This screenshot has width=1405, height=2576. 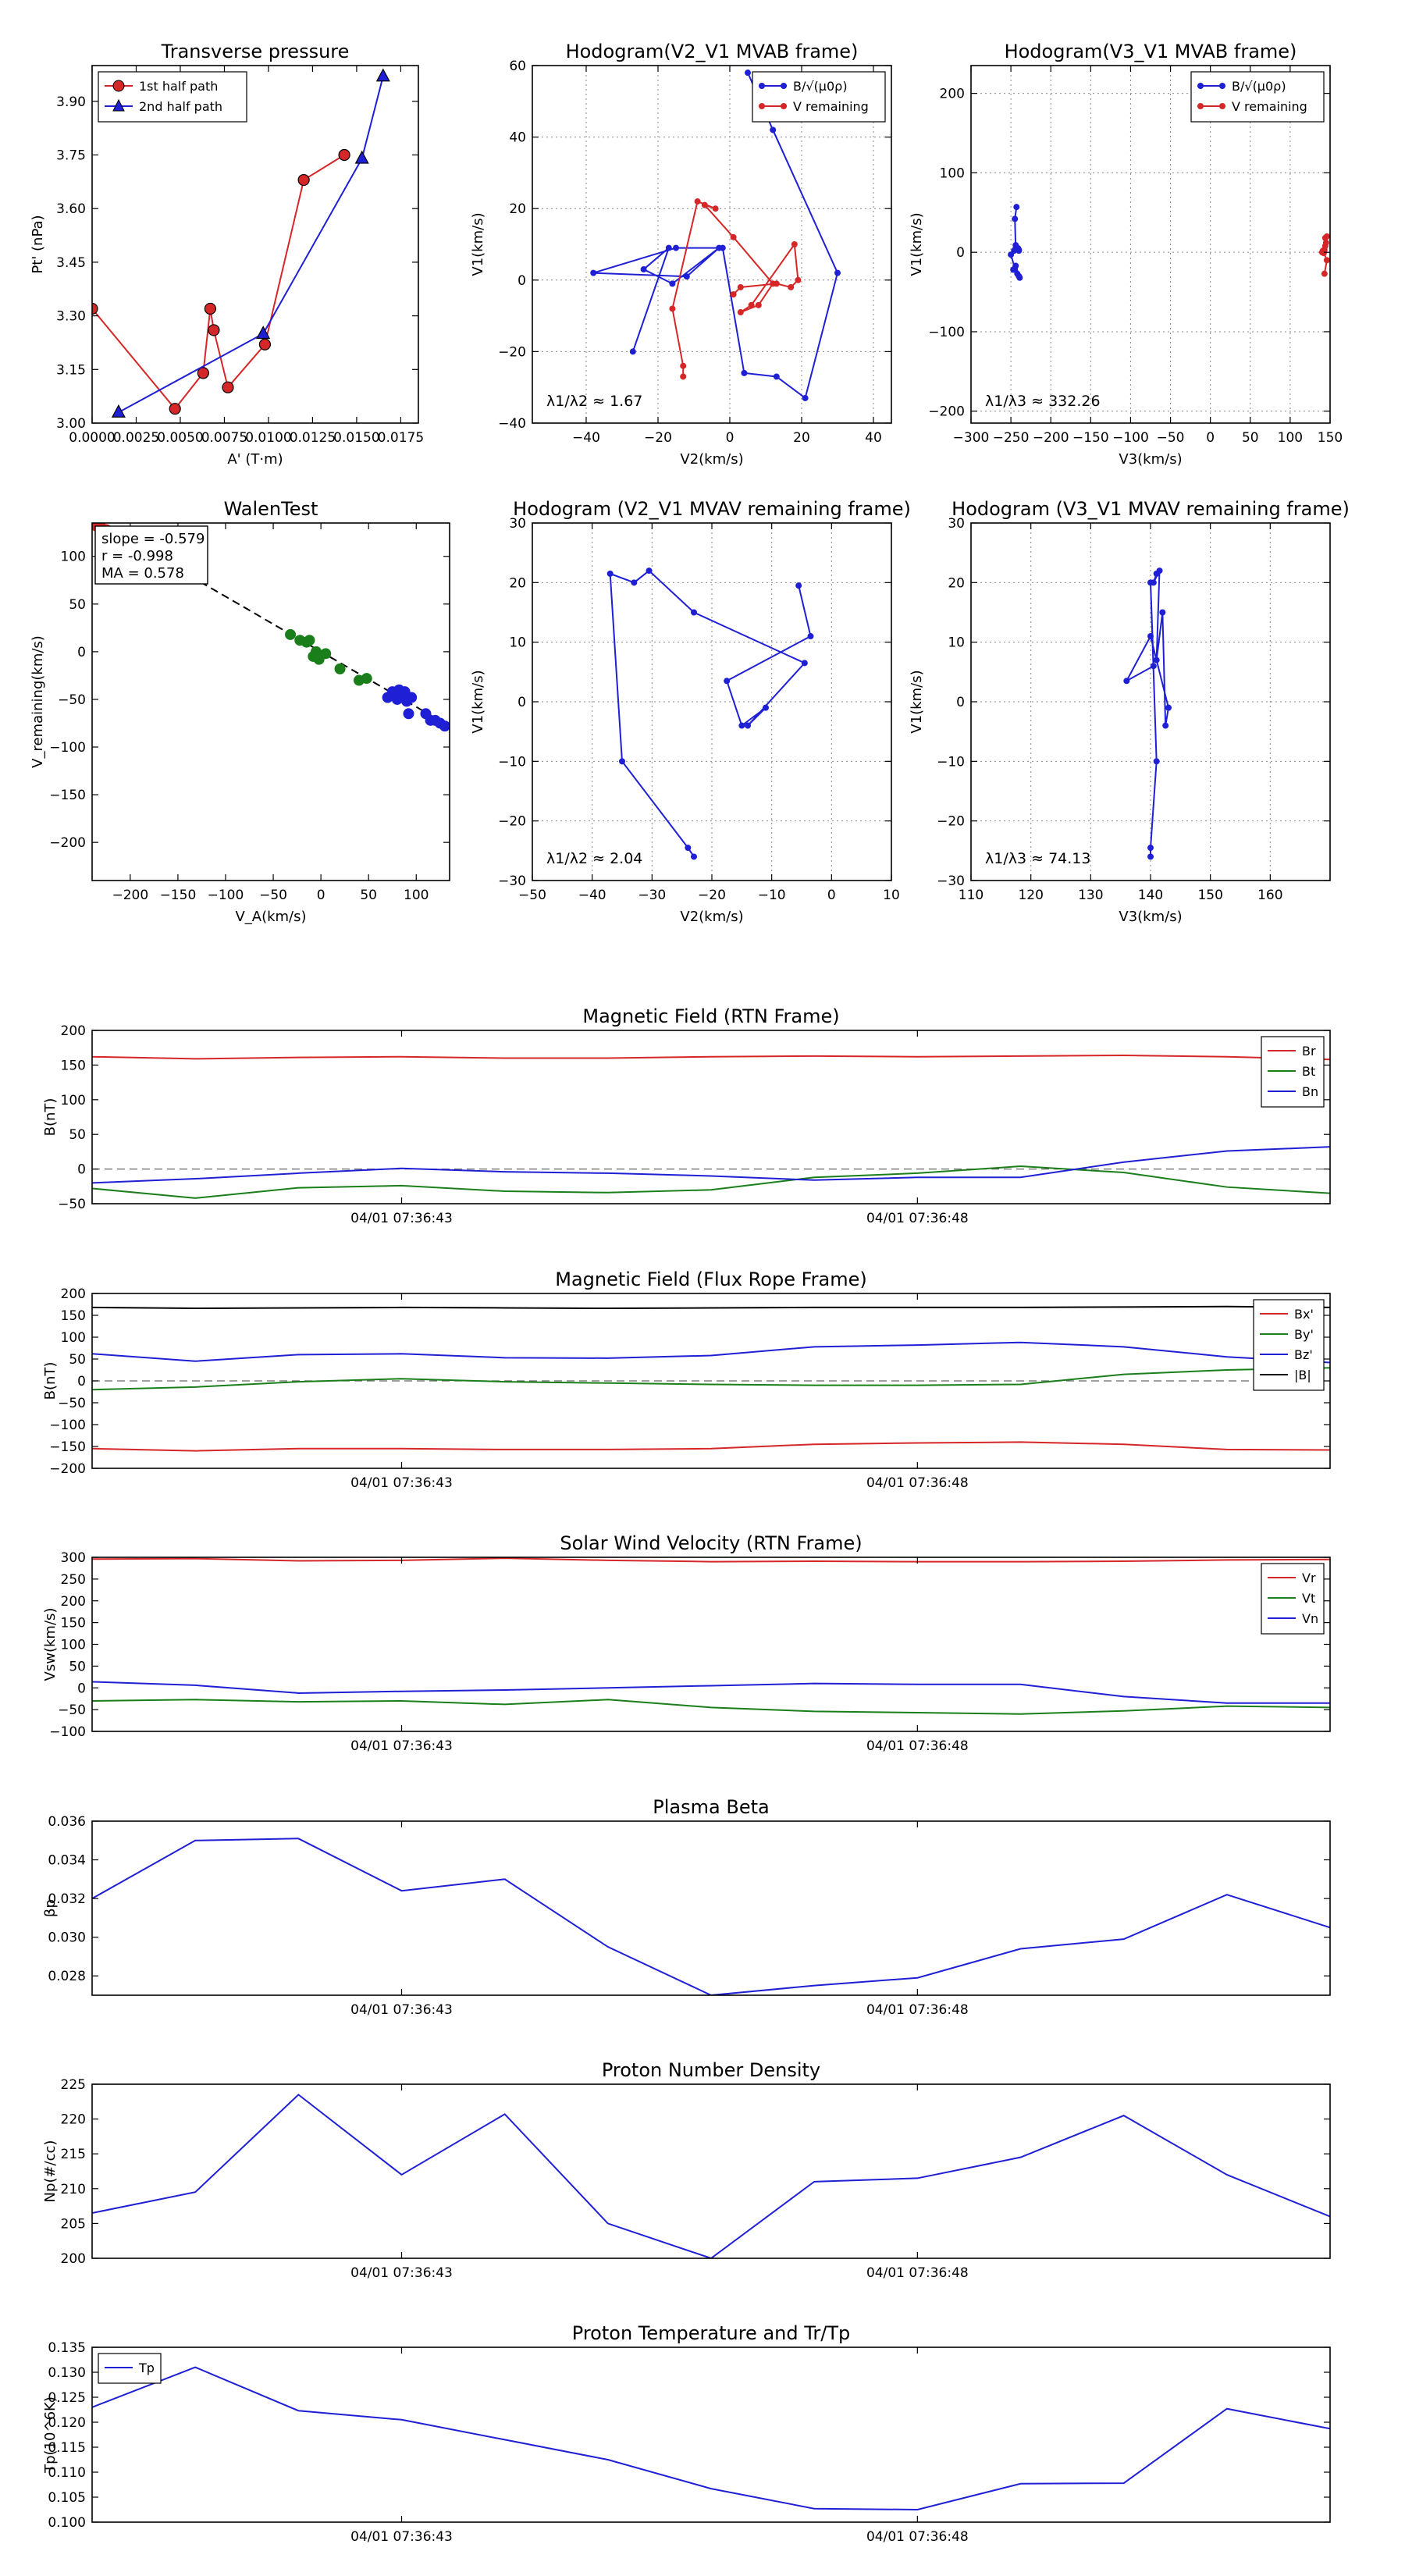 What do you see at coordinates (270, 917) in the screenshot?
I see `x-axis-label: V_A(km/s)` at bounding box center [270, 917].